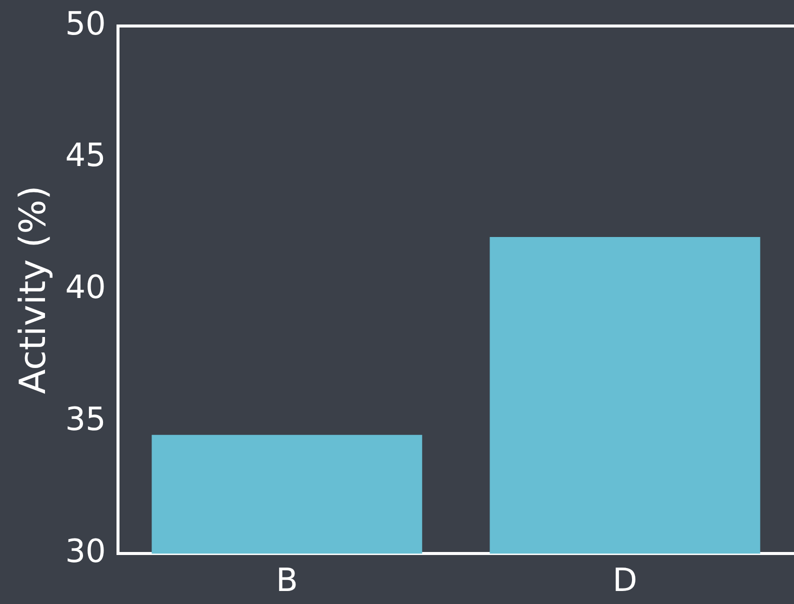 This screenshot has width=794, height=604. I want to click on x-tick-label: B, so click(287, 580).